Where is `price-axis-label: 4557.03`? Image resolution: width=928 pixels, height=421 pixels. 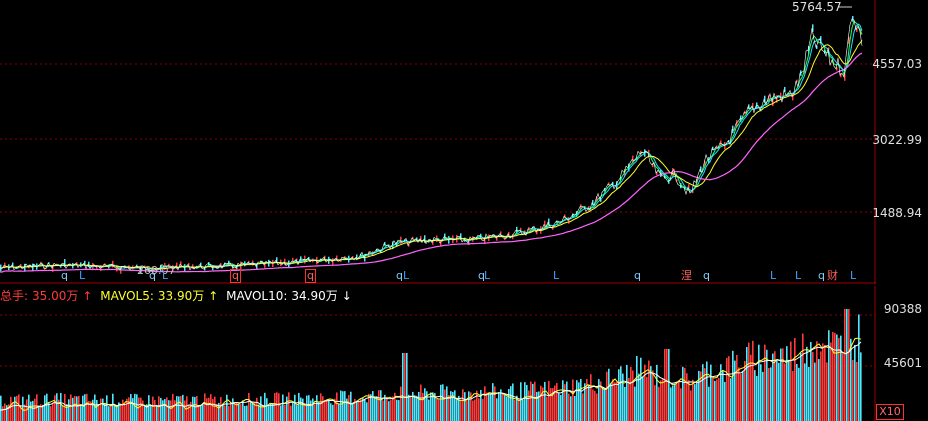
price-axis-label: 4557.03 is located at coordinates (897, 64).